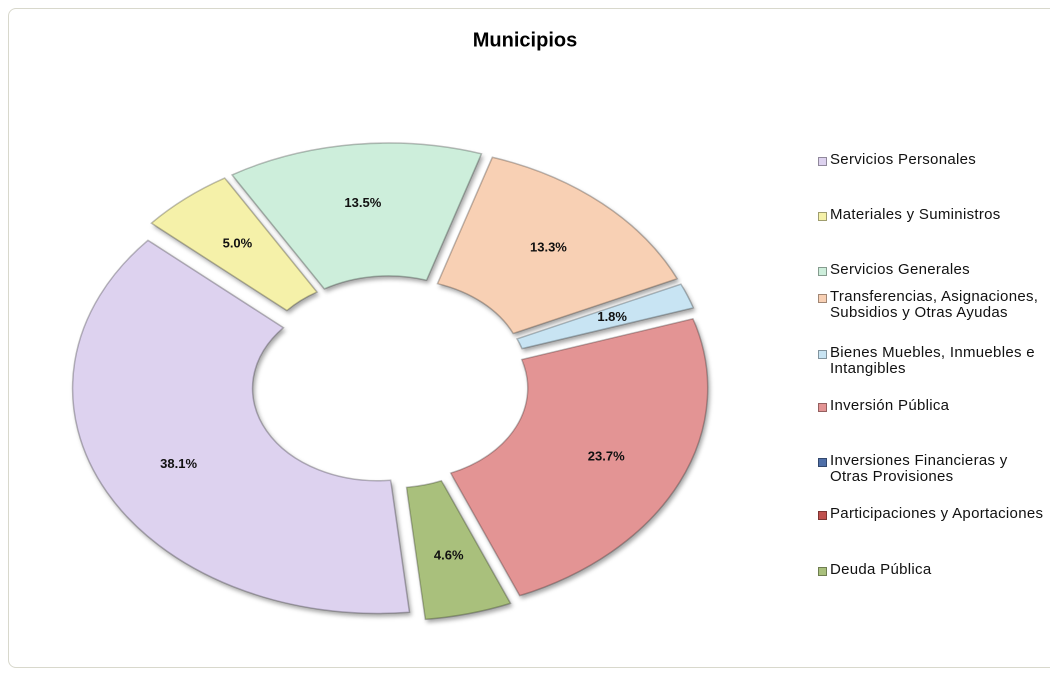 This screenshot has height=679, width=1050. What do you see at coordinates (903, 159) in the screenshot?
I see `legend-label: Servicios Personales` at bounding box center [903, 159].